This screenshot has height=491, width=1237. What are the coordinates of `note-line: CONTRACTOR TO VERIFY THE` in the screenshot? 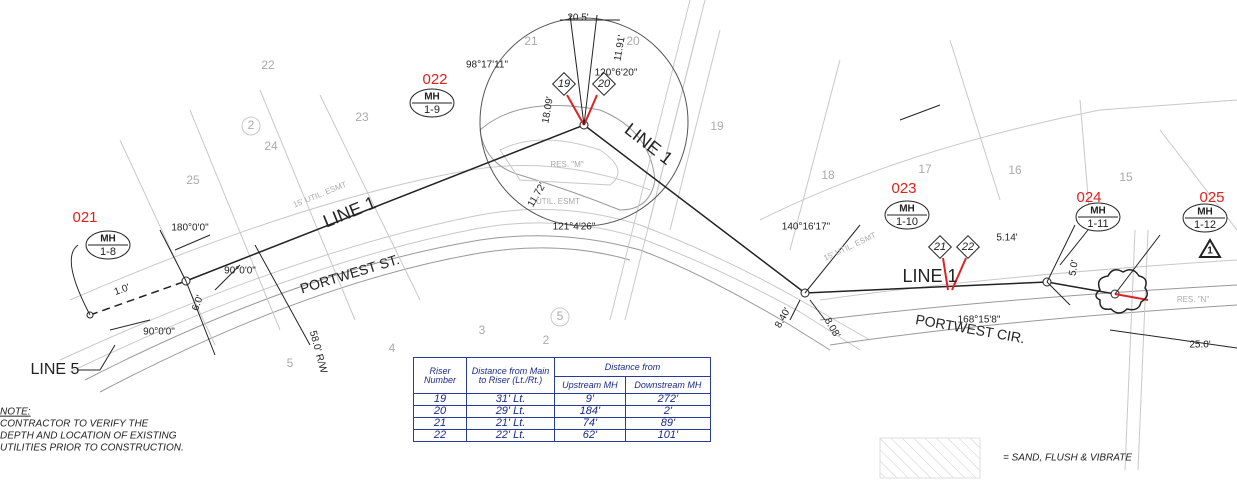 It's located at (74, 424).